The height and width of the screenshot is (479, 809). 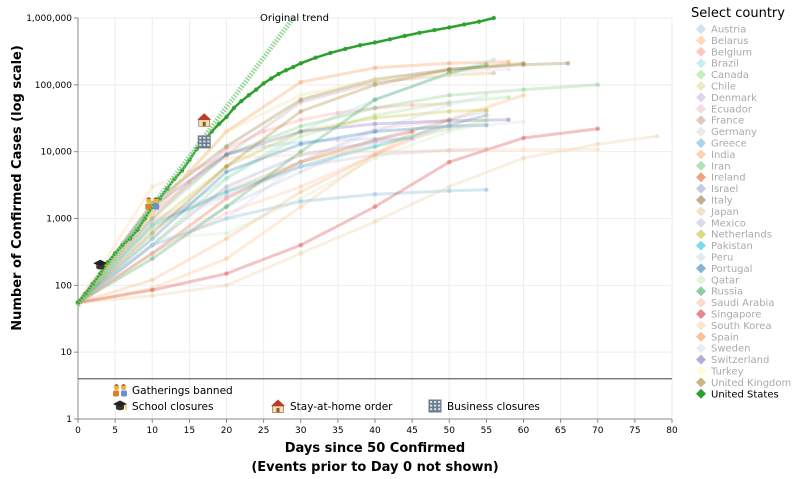 What do you see at coordinates (724, 109) in the screenshot?
I see `legend-item-ecuador: Ecuador` at bounding box center [724, 109].